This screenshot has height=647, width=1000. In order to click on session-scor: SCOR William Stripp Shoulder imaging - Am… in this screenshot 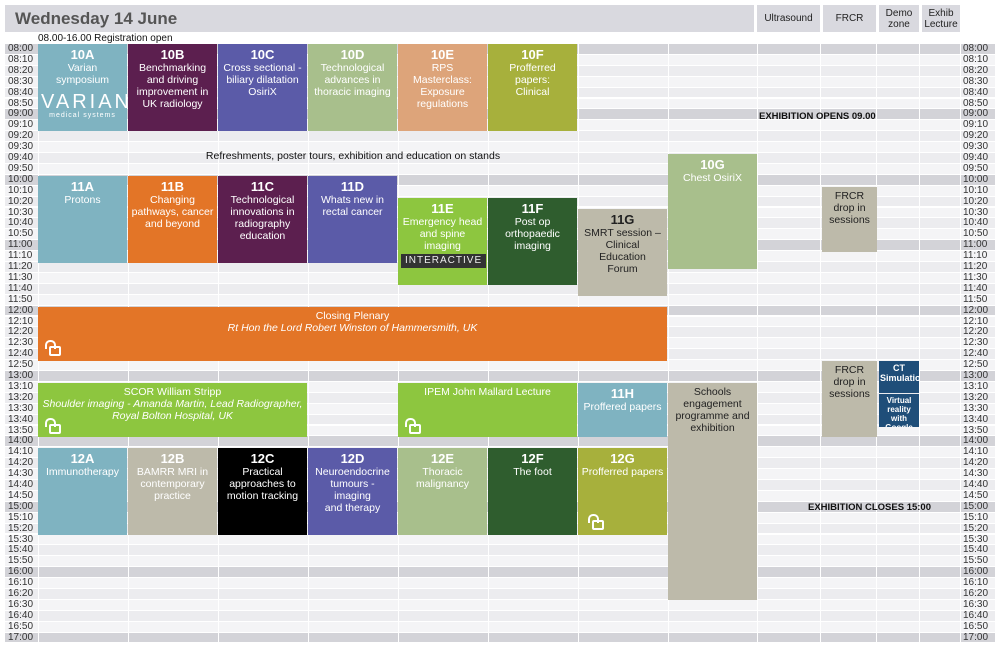, I will do `click(172, 410)`.